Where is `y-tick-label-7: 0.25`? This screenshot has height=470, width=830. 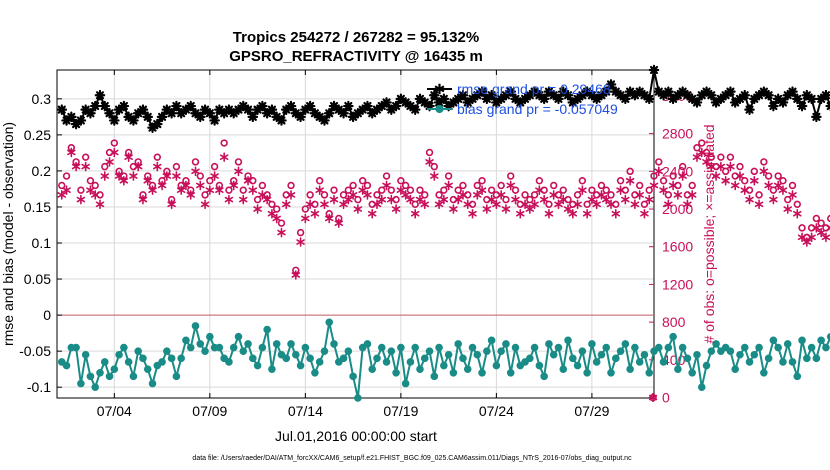
y-tick-label-7: 0.25 is located at coordinates (37, 135).